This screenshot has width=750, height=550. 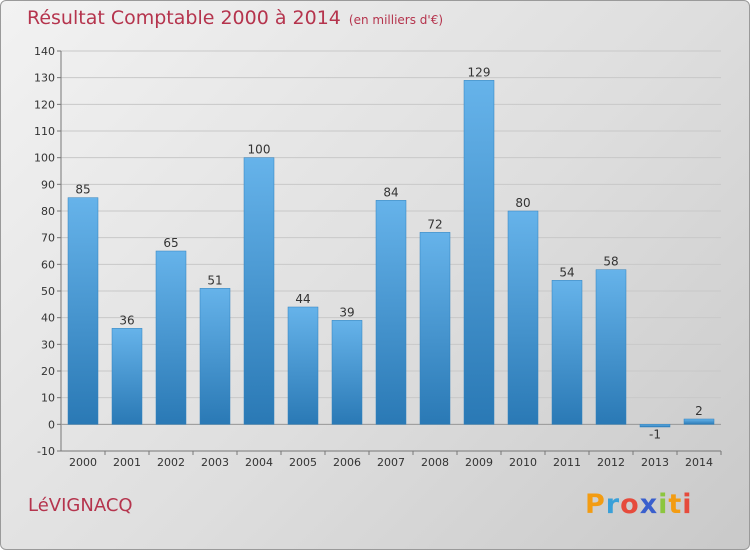 What do you see at coordinates (48, 344) in the screenshot?
I see `y-tick-label: 30` at bounding box center [48, 344].